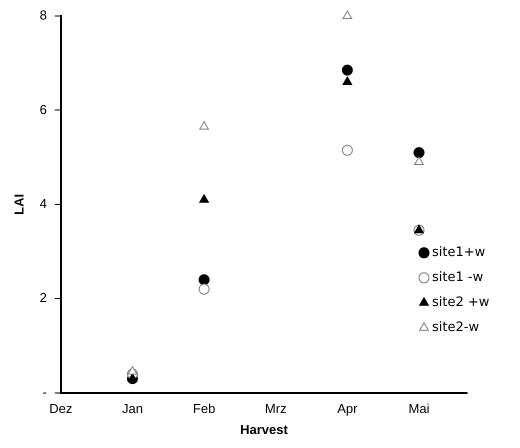  Describe the element at coordinates (459, 252) in the screenshot. I see `legend-label: site1+w` at that location.